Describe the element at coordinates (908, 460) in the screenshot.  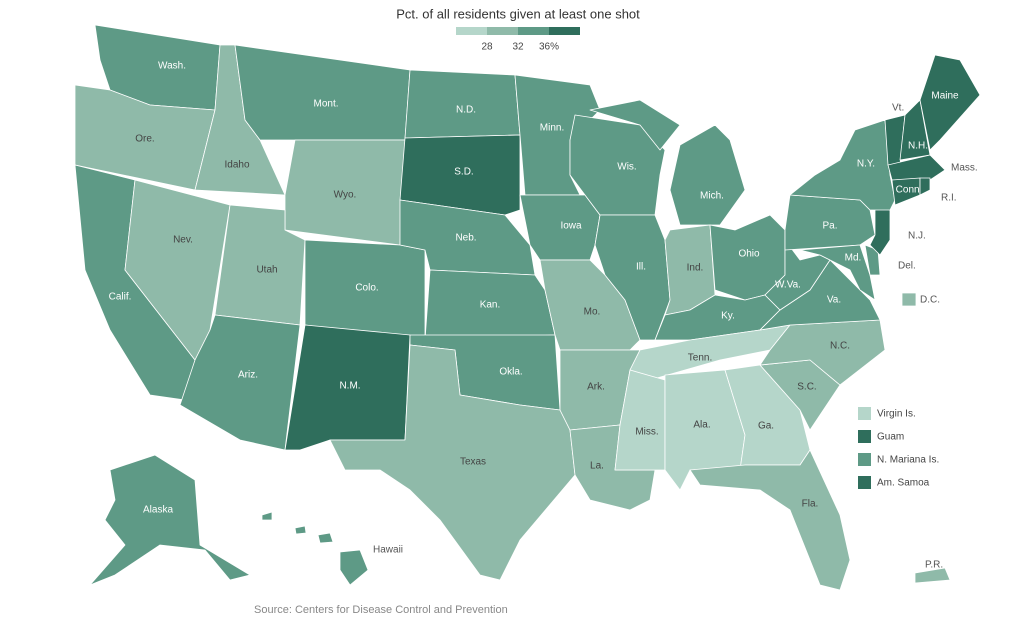
I see `territory-label: N. Mariana Is.` at that location.